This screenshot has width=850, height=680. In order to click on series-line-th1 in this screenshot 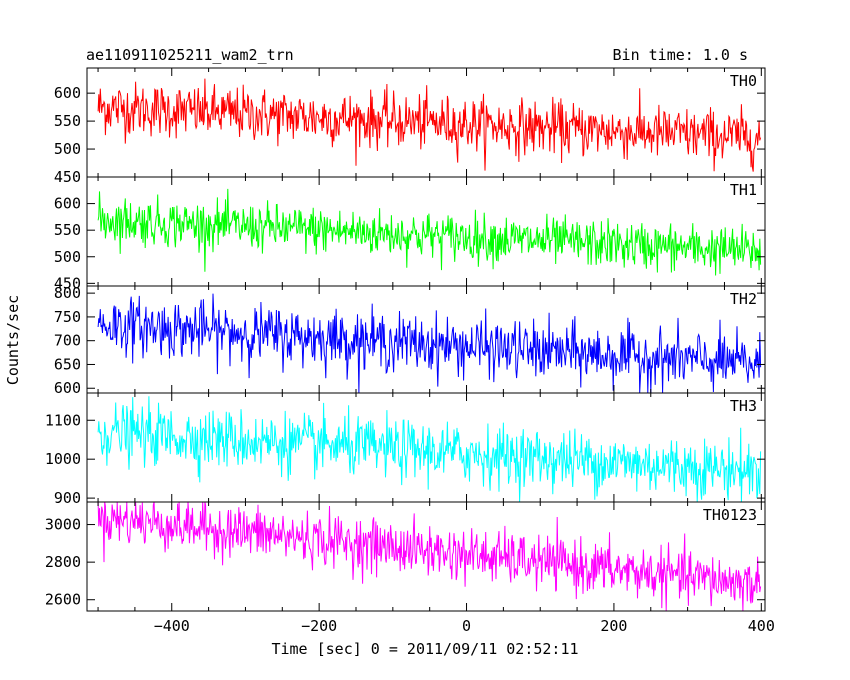, I will do `click(429, 232)`.